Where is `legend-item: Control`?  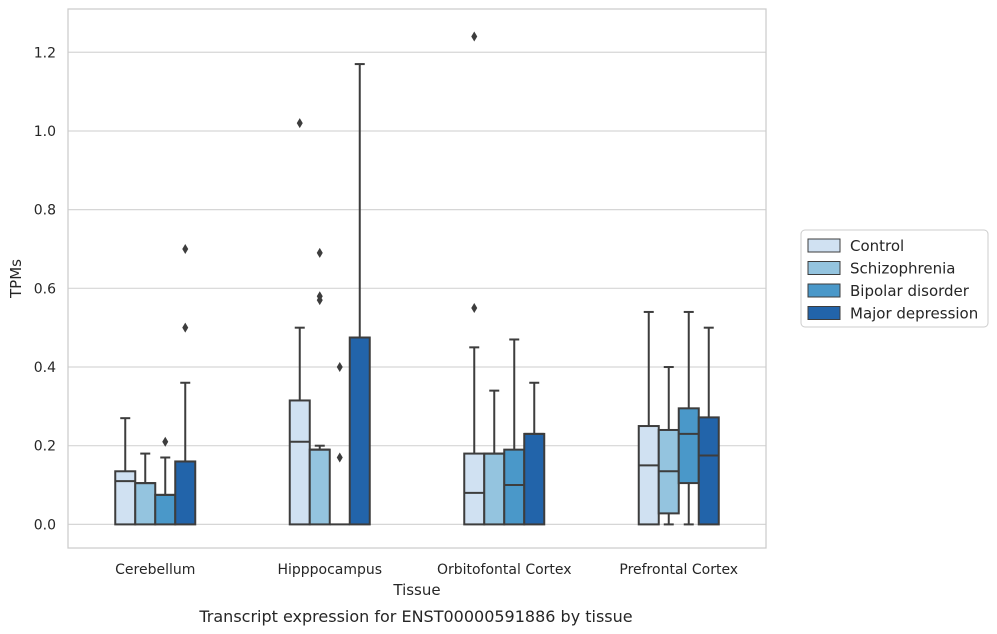 legend-item: Control is located at coordinates (855, 246).